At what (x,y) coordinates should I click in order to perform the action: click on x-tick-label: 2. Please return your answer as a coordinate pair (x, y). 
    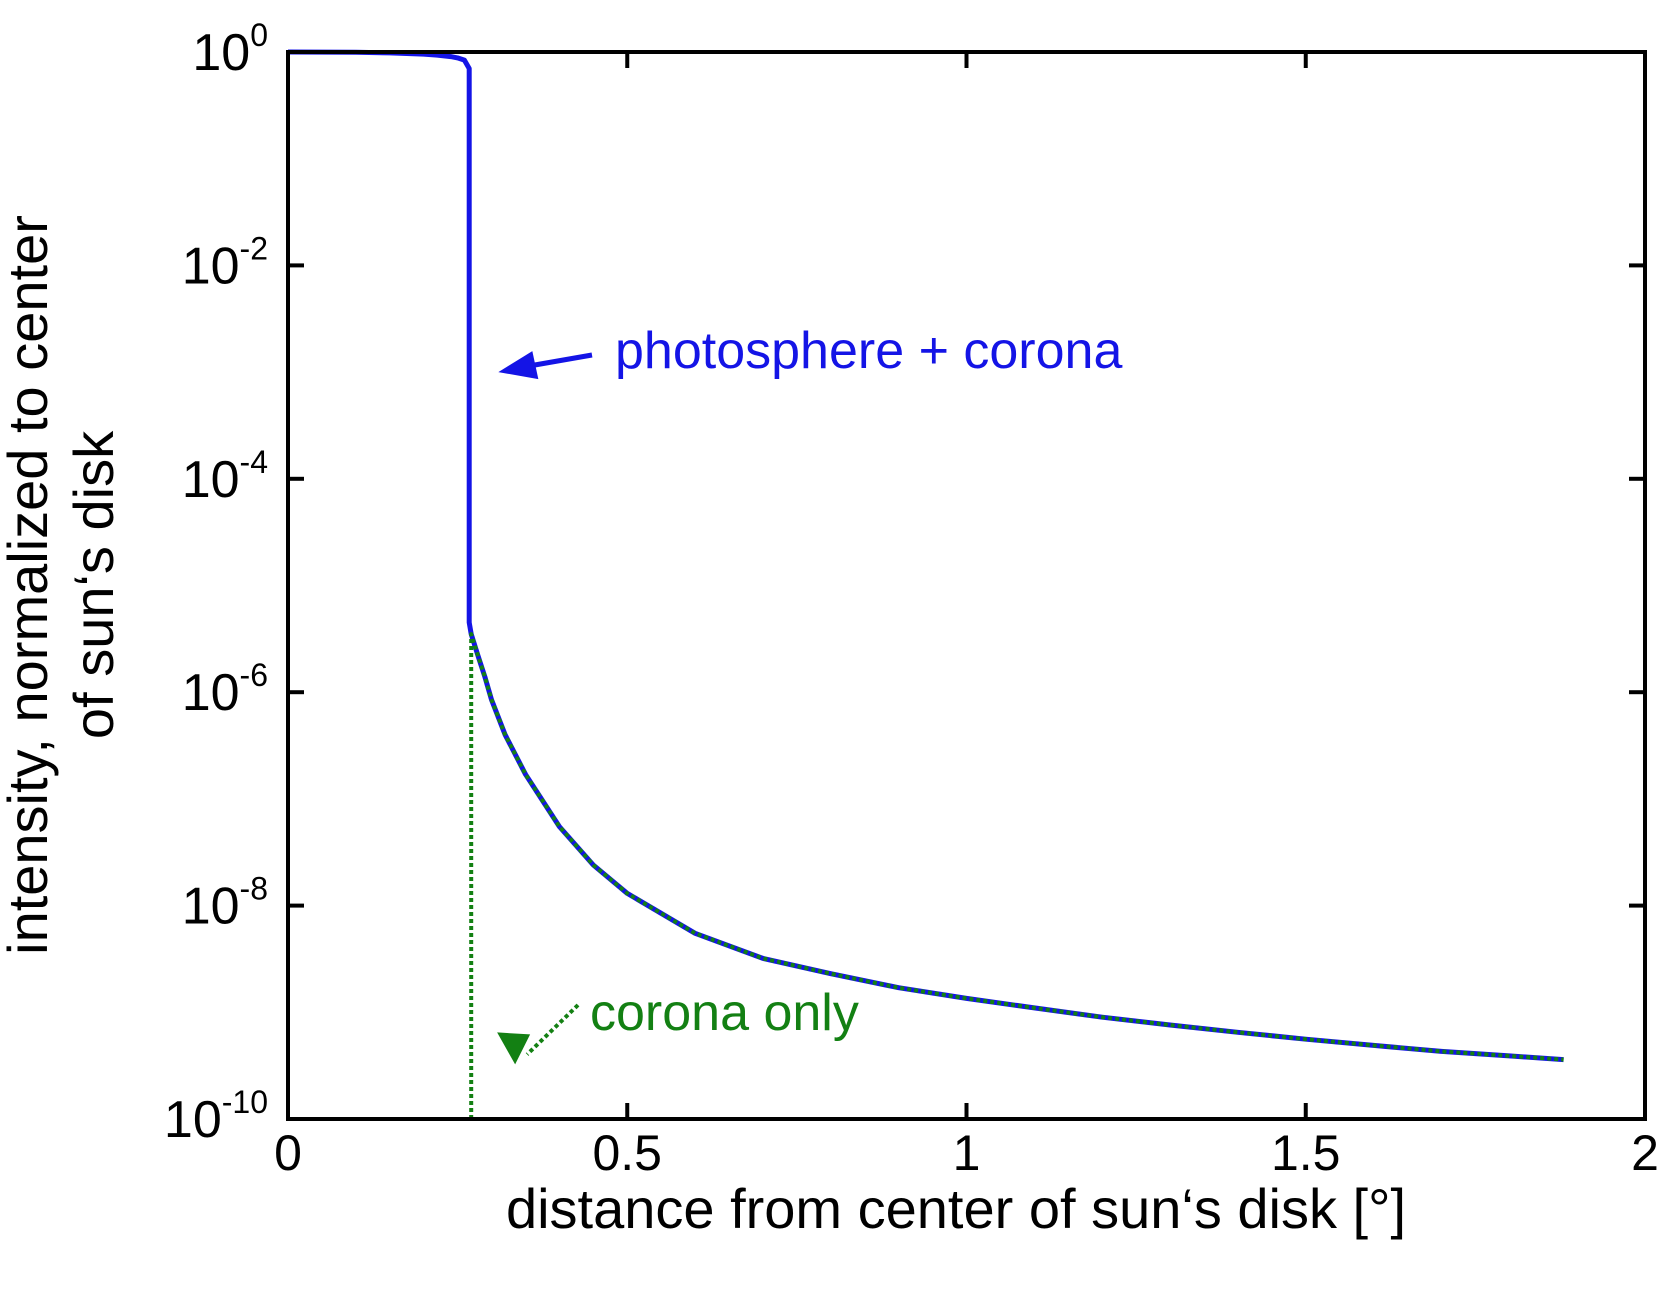
    Looking at the image, I should click on (1645, 1153).